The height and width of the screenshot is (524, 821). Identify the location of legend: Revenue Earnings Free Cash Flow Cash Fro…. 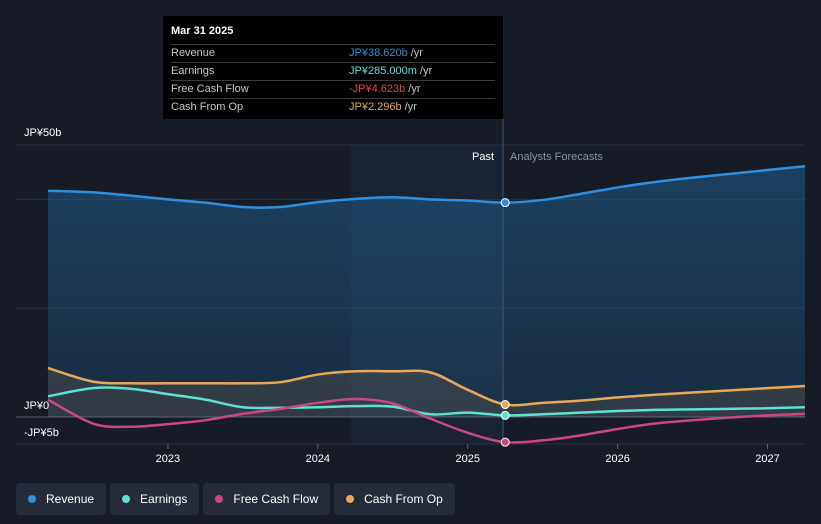
(235, 499).